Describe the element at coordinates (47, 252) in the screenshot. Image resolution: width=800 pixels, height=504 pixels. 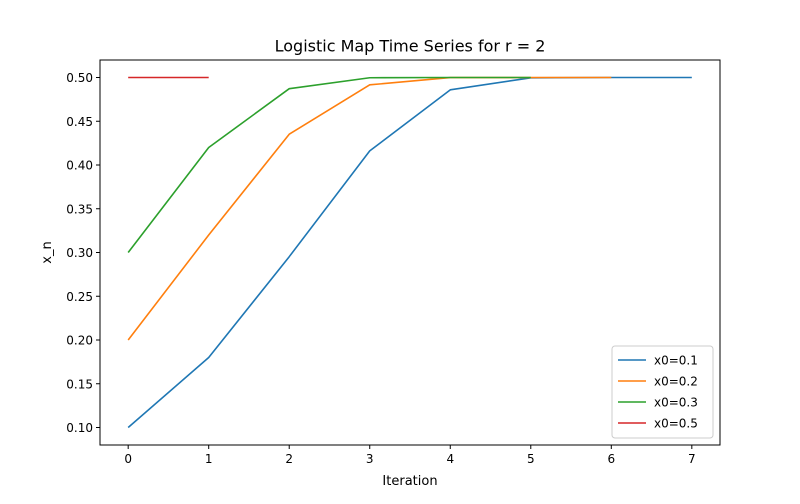
I see `y-axis-label: x_n` at that location.